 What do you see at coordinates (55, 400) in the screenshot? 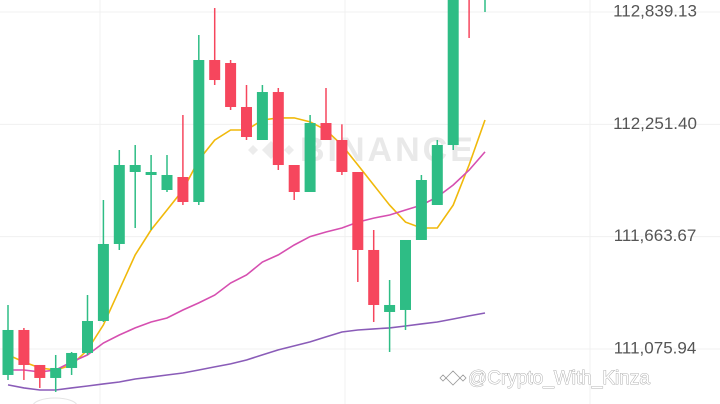
I see `decoration` at bounding box center [55, 400].